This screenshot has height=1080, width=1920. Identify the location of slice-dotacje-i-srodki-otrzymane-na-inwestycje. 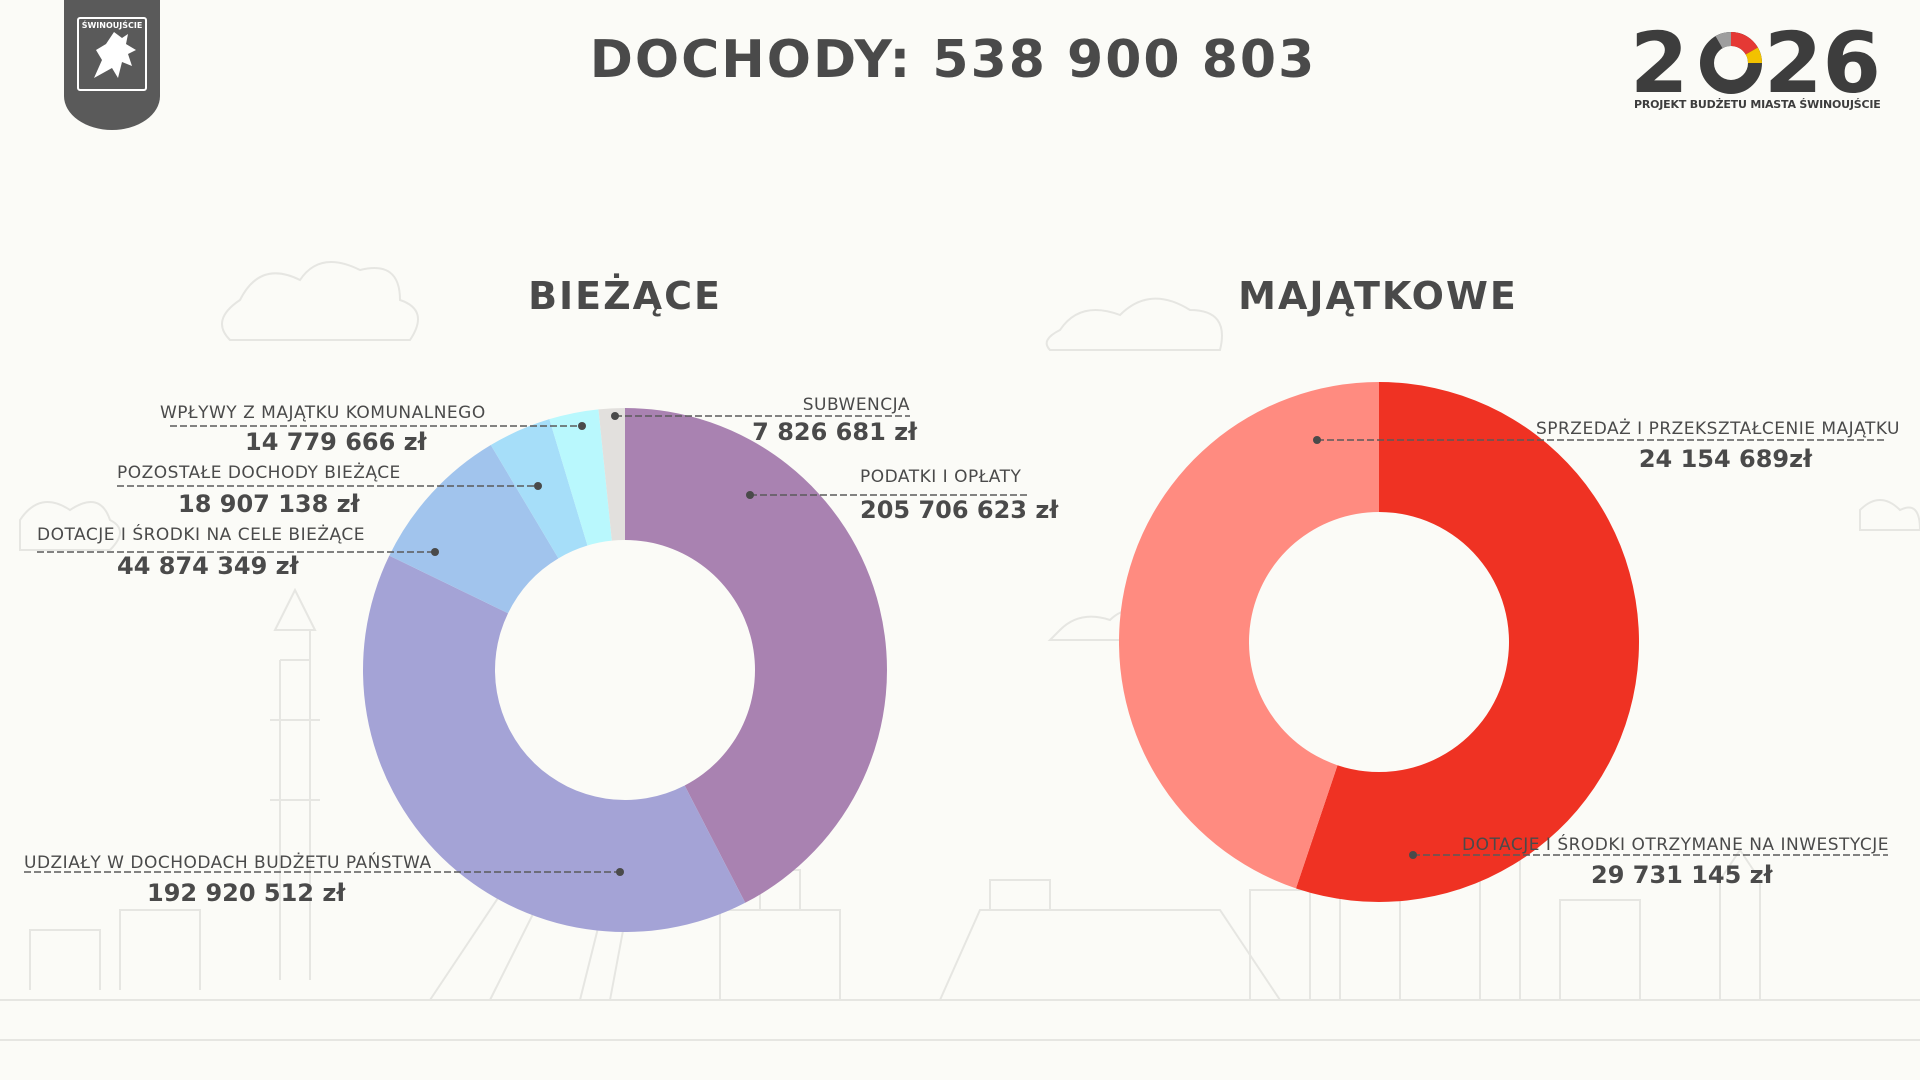
(1467, 642).